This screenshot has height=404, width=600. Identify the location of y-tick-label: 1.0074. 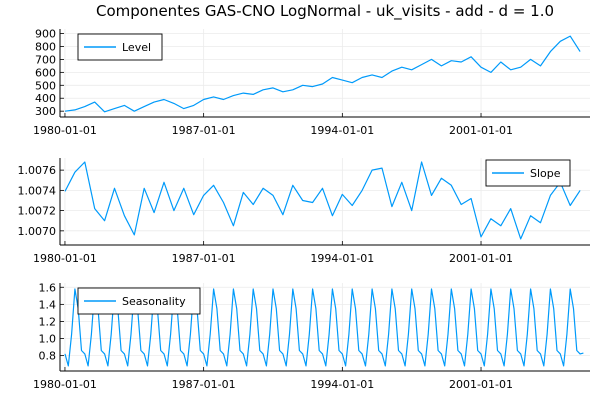
(37, 190).